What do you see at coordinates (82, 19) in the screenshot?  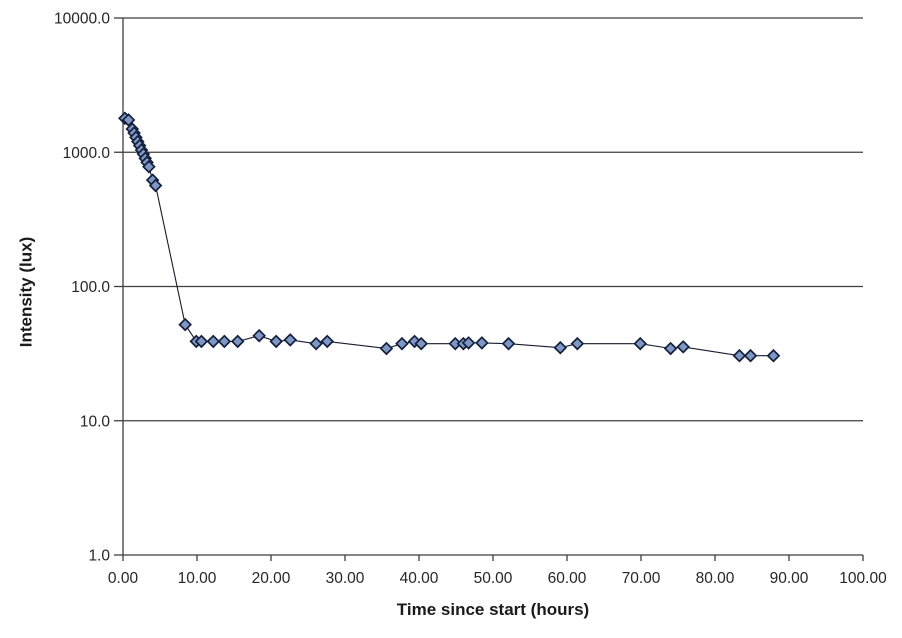 I see `y-tick-label: 10000.0` at bounding box center [82, 19].